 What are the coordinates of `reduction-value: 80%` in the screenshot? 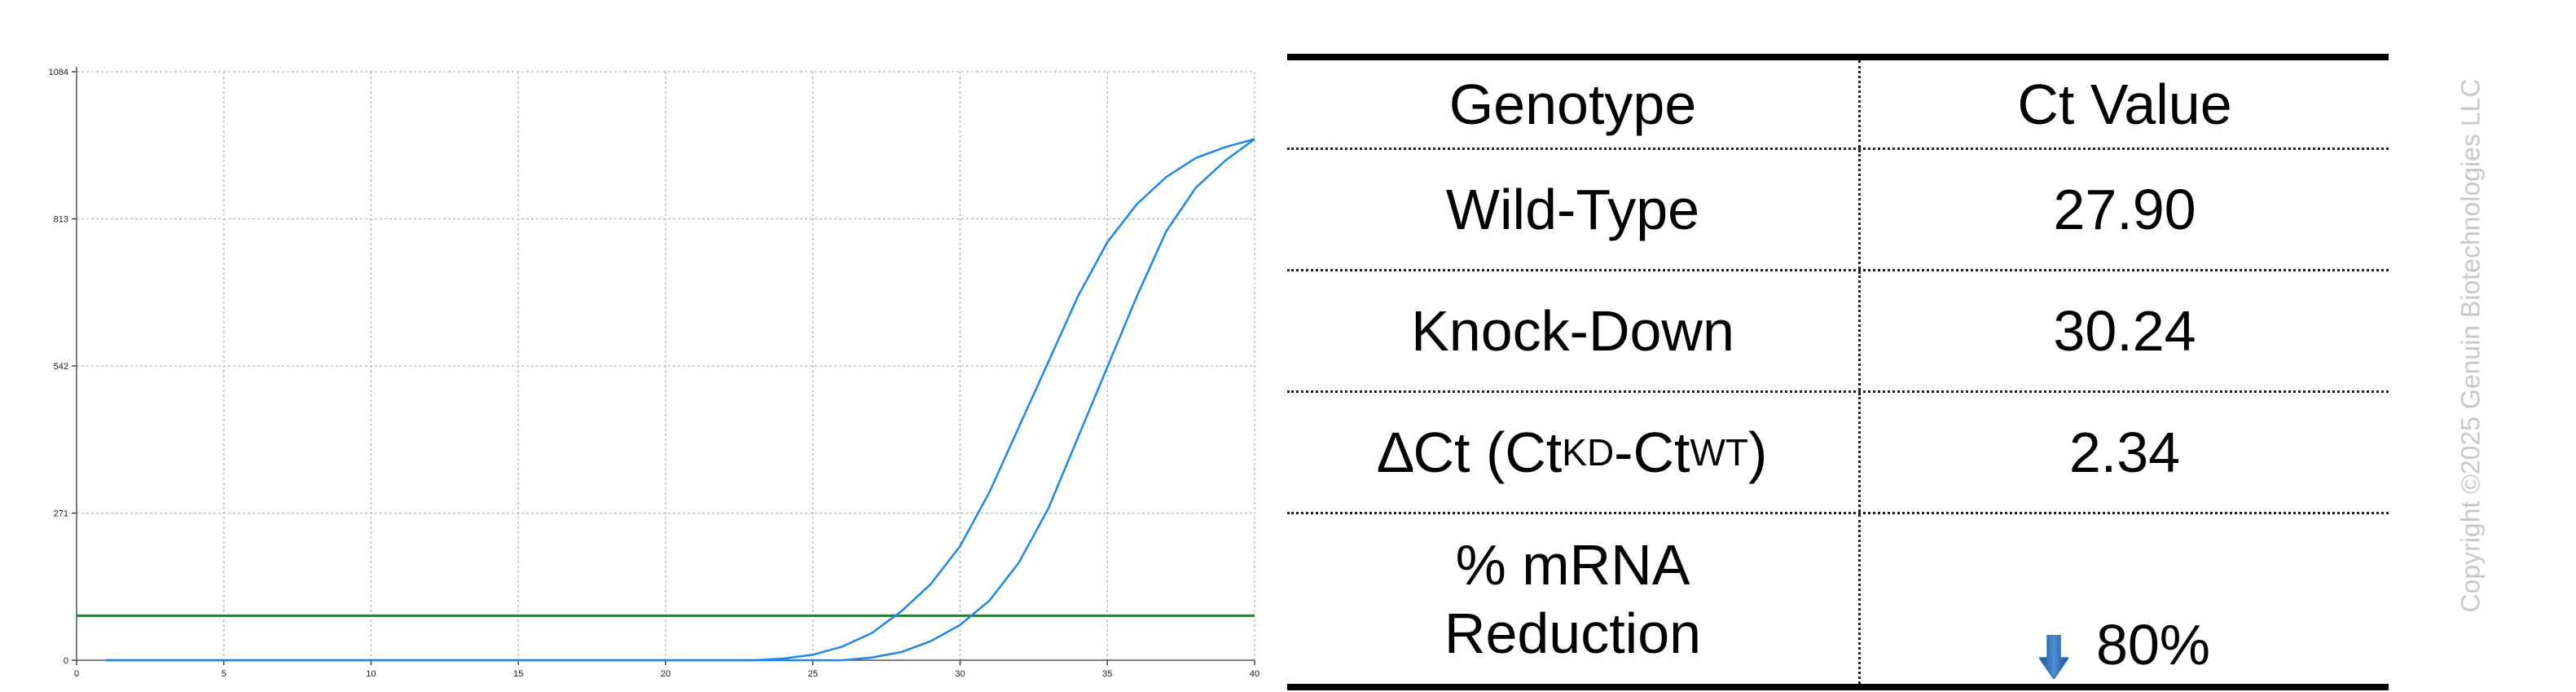 It's located at (2153, 645).